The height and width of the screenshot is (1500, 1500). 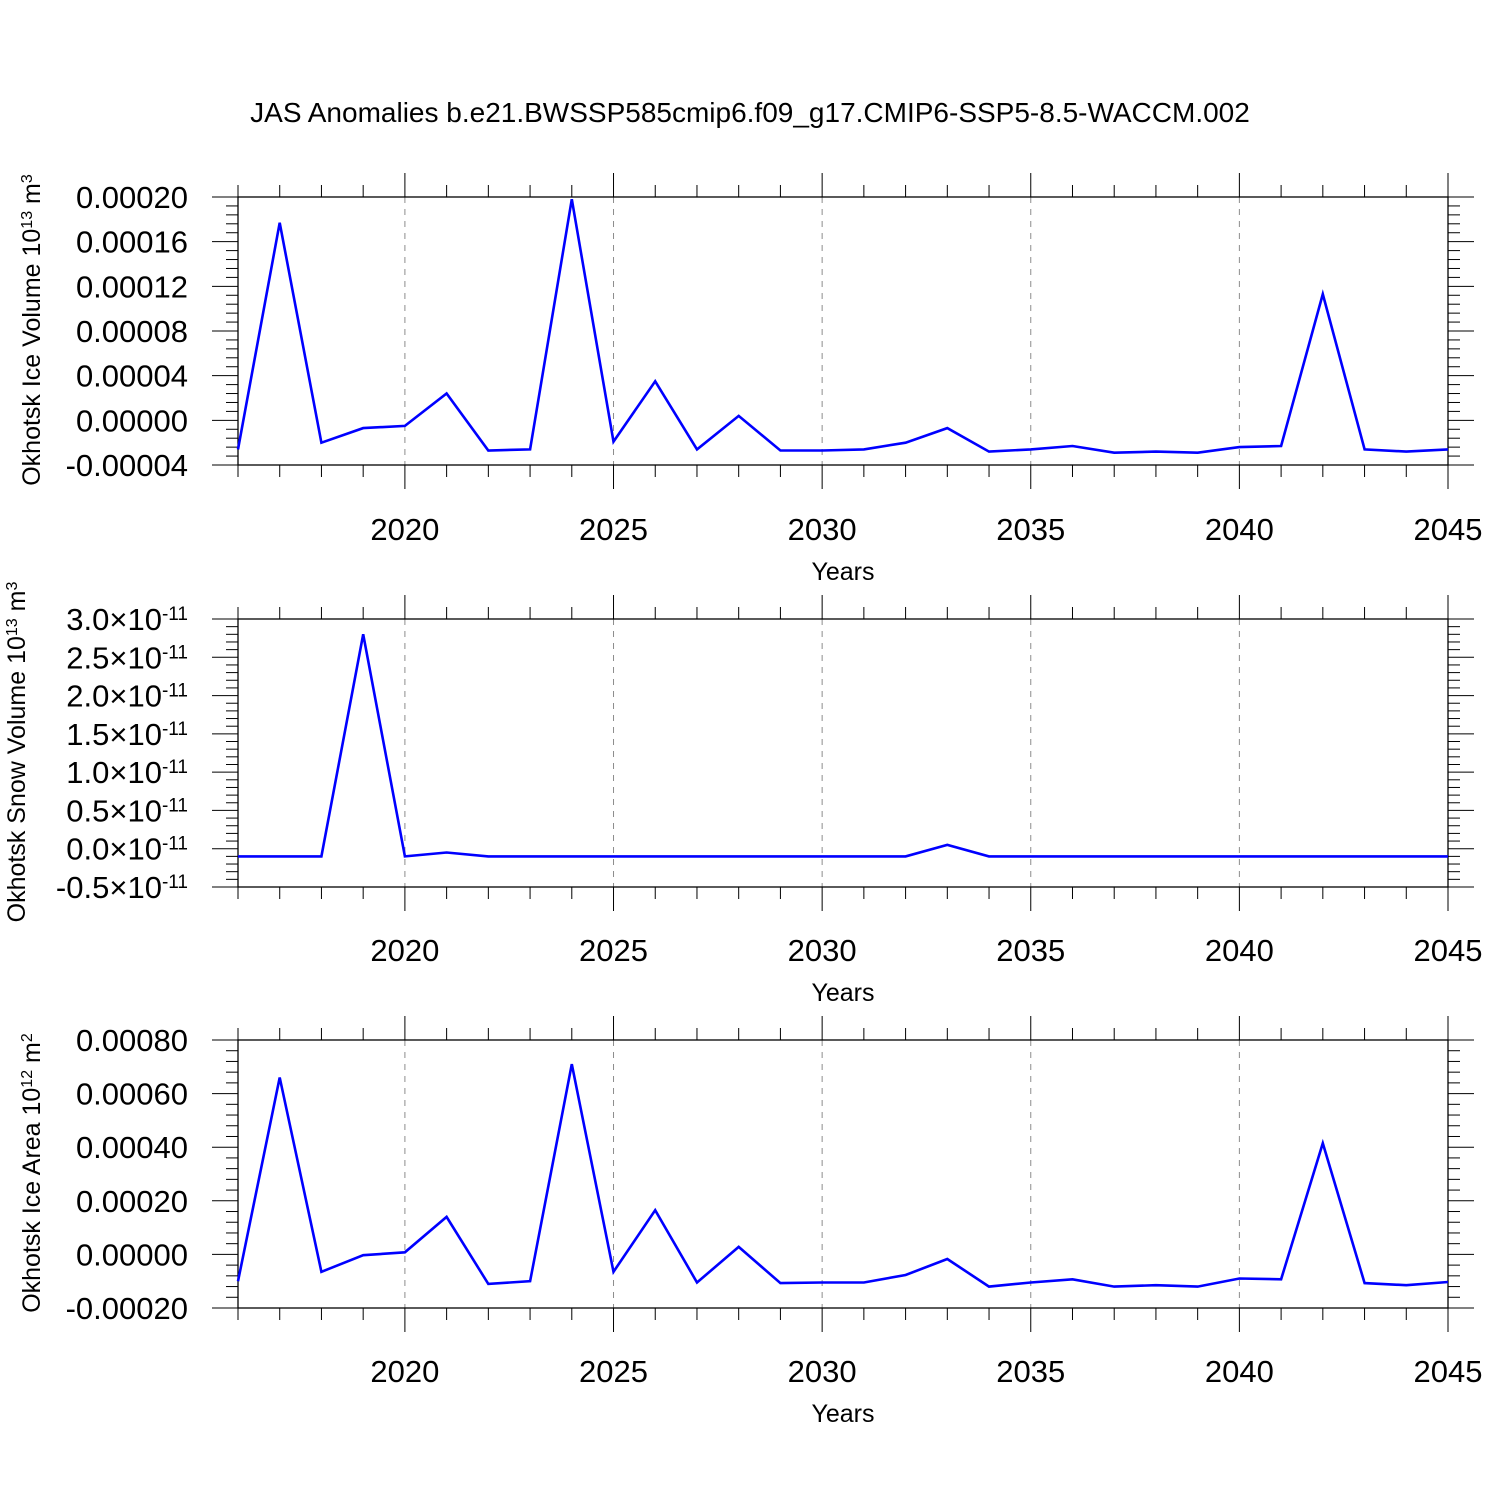 What do you see at coordinates (127, 810) in the screenshot?
I see `y-tick-label: 0.5×10⁻¹¹` at bounding box center [127, 810].